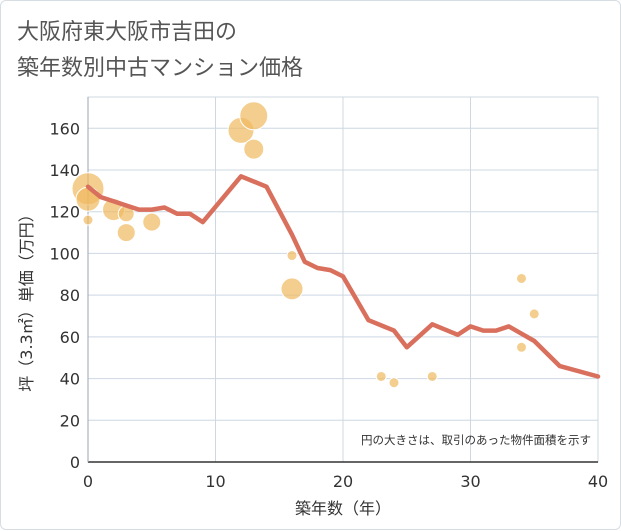 The image size is (621, 531). I want to click on y-tick-label: 120, so click(64, 212).